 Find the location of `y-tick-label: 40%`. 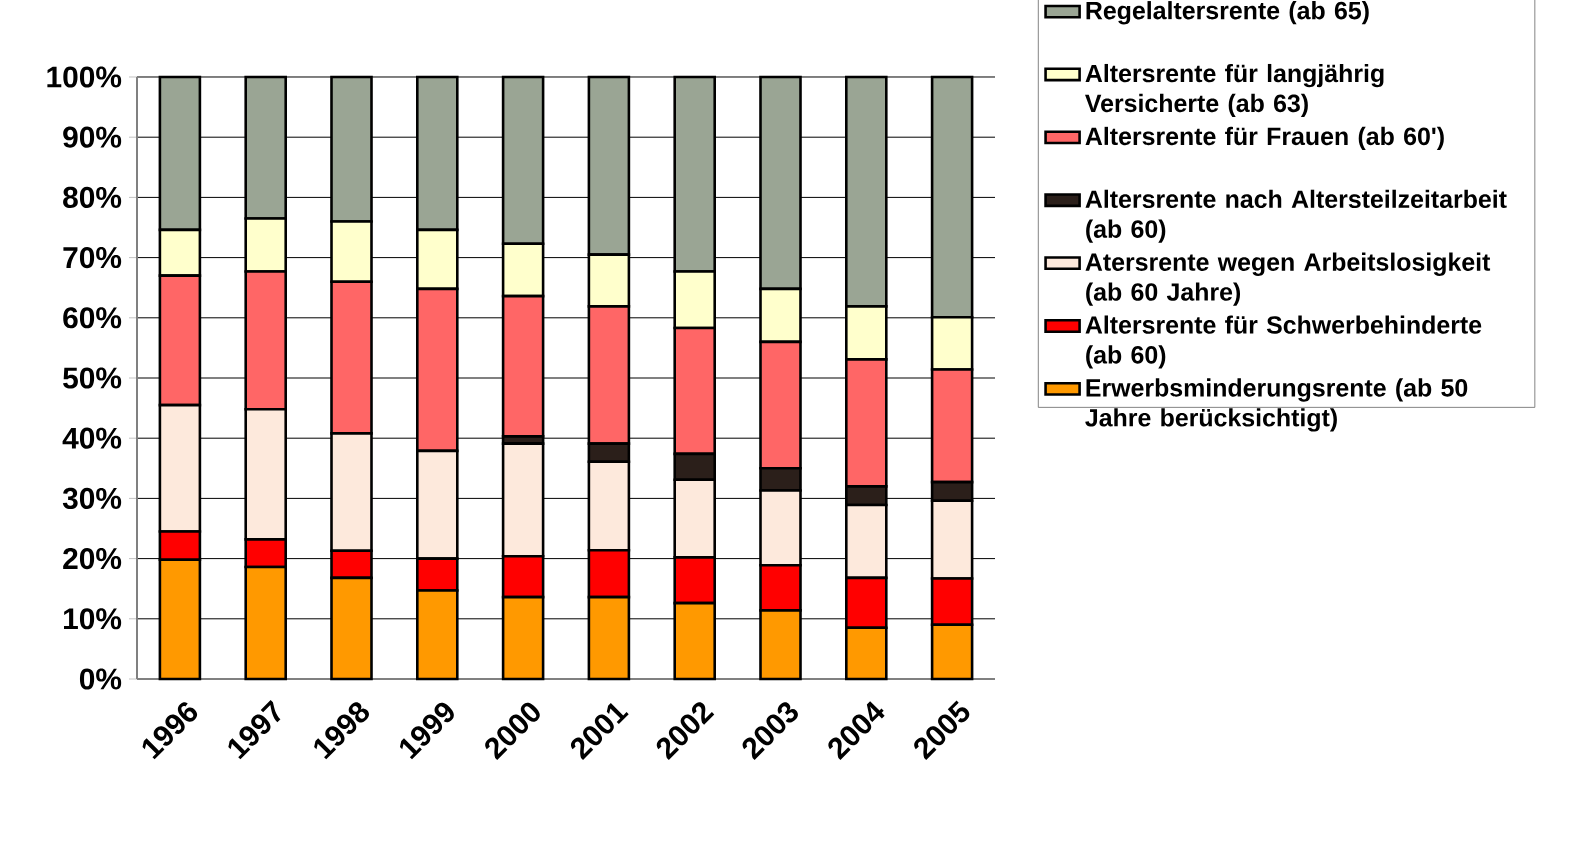

y-tick-label: 40% is located at coordinates (92, 438).